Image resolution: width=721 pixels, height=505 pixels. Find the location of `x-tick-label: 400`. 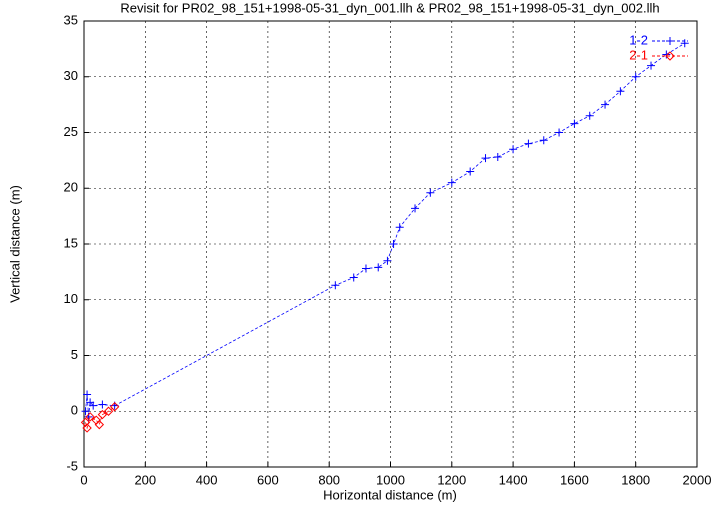

x-tick-label: 400 is located at coordinates (207, 479).